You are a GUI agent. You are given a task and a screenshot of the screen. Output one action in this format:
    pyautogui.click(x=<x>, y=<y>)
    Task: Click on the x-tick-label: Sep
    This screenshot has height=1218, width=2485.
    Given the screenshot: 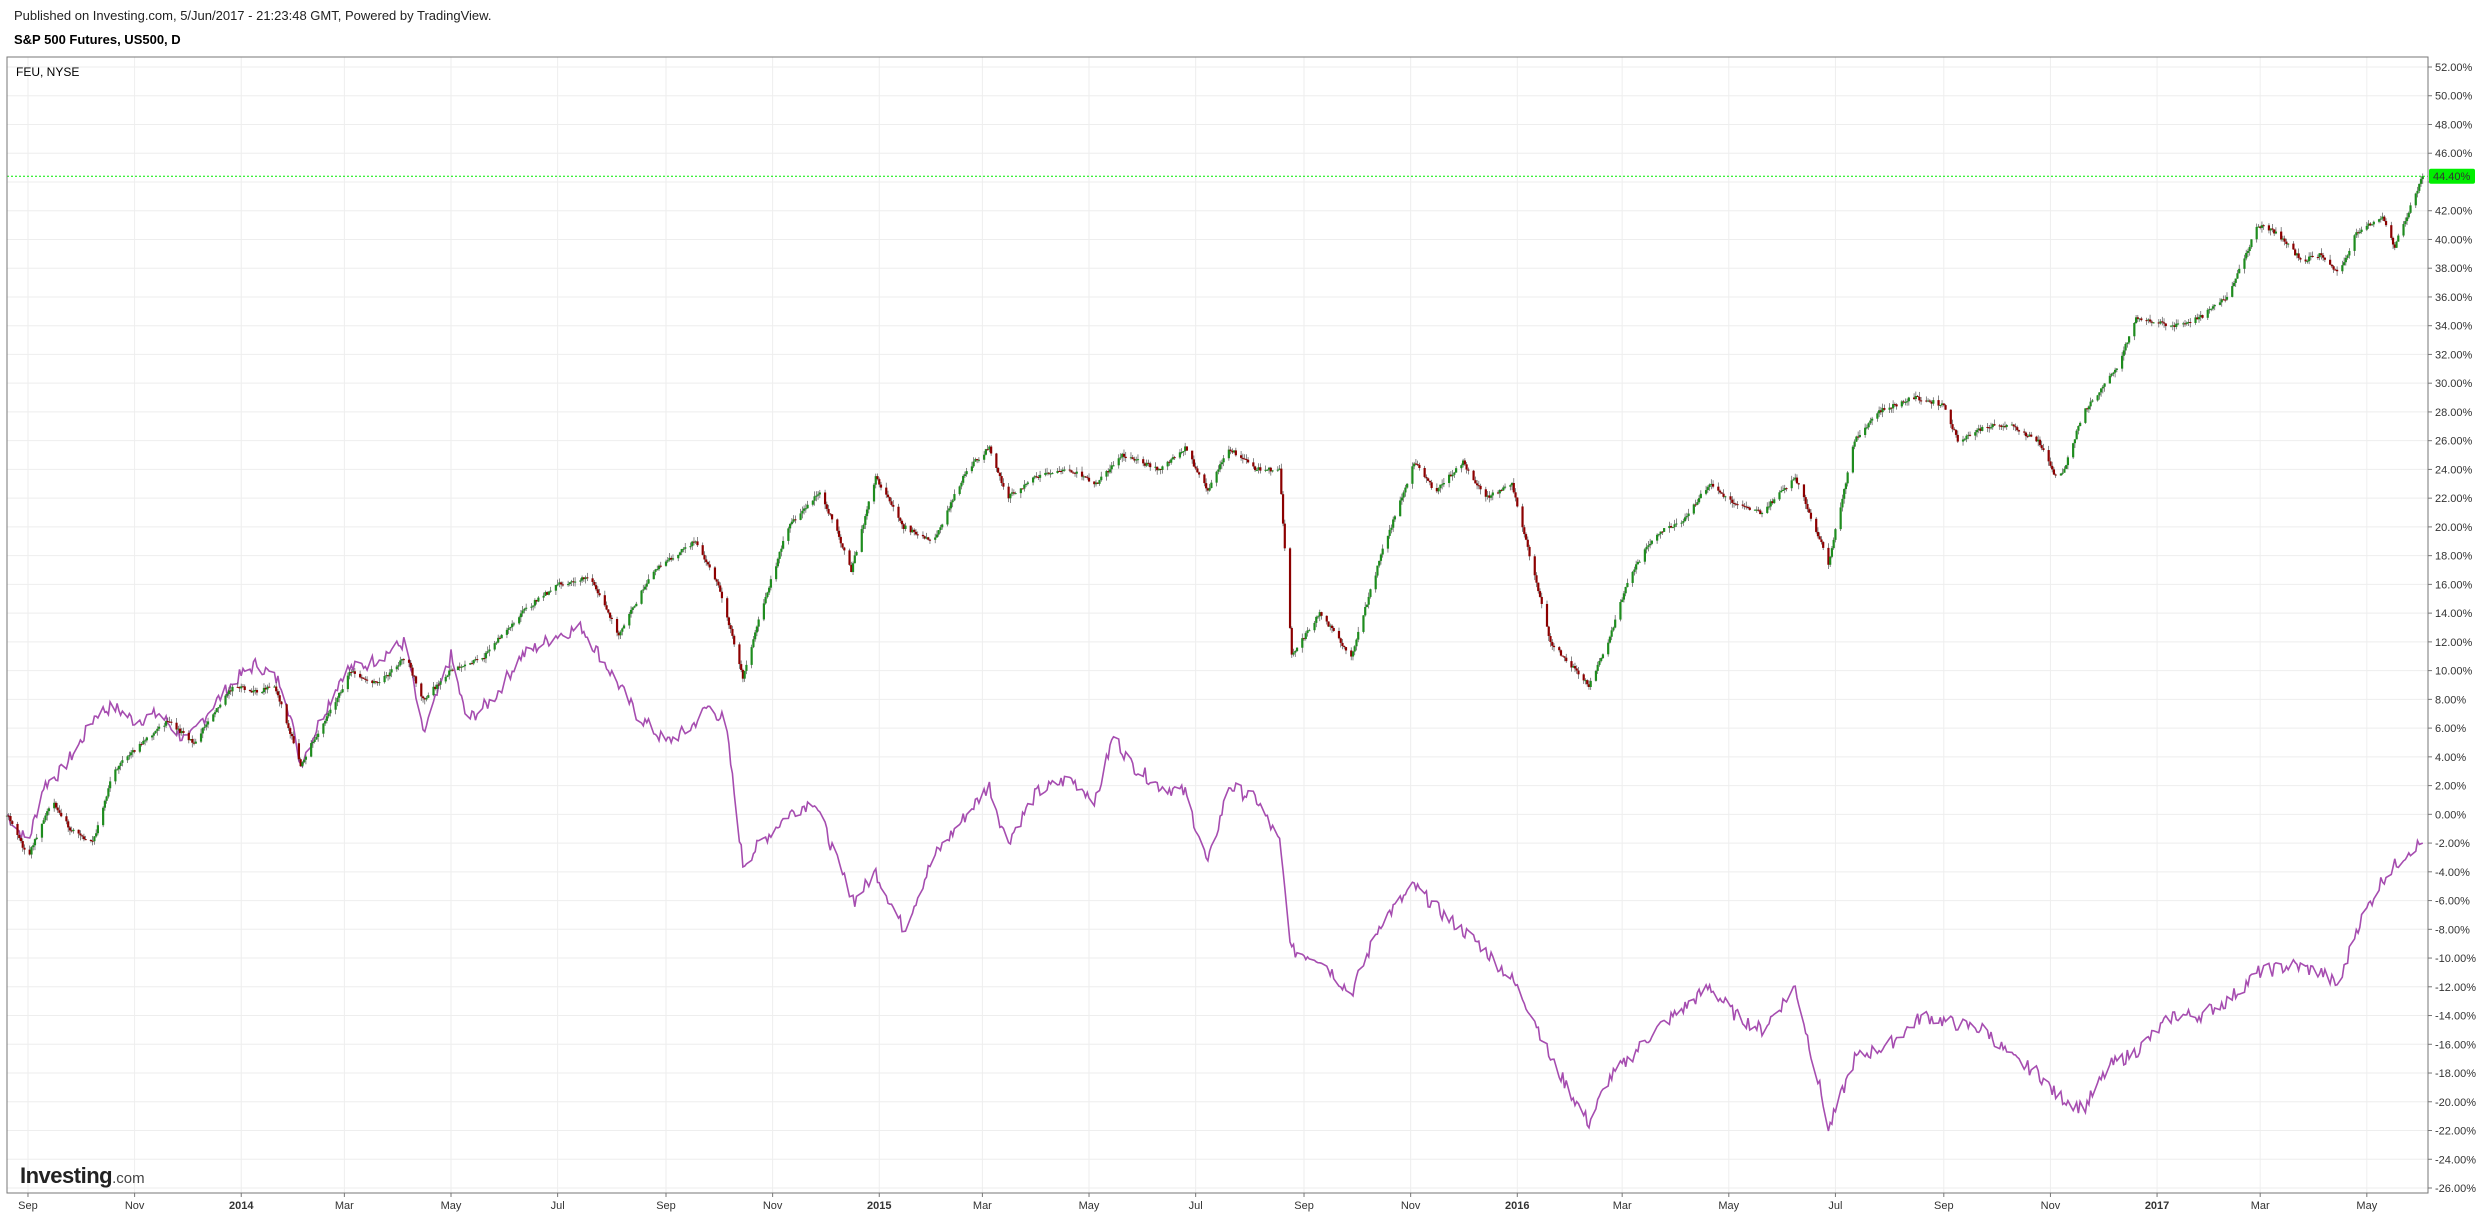 What is the action you would take?
    pyautogui.click(x=666, y=1206)
    